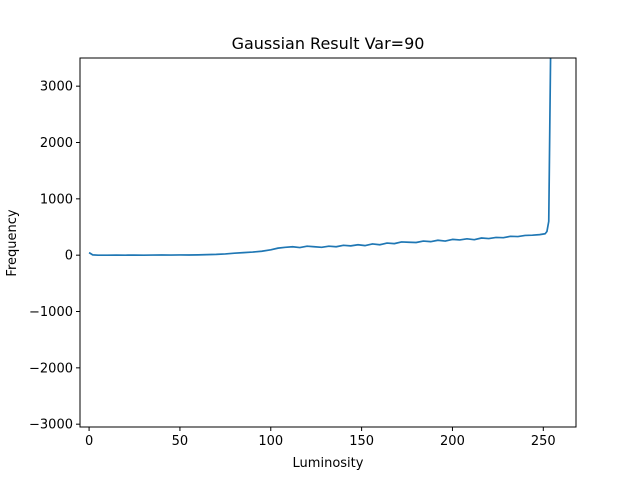 This screenshot has width=640, height=480. What do you see at coordinates (54, 256) in the screenshot?
I see `y-axis-ticks: −3000 −2000 −1000 0 1000 2000 3000` at bounding box center [54, 256].